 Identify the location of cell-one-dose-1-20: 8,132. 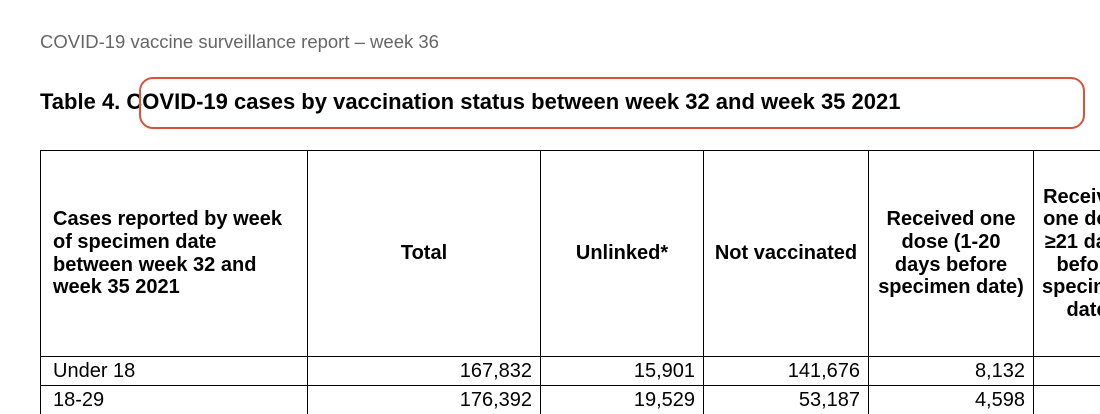
(951, 371).